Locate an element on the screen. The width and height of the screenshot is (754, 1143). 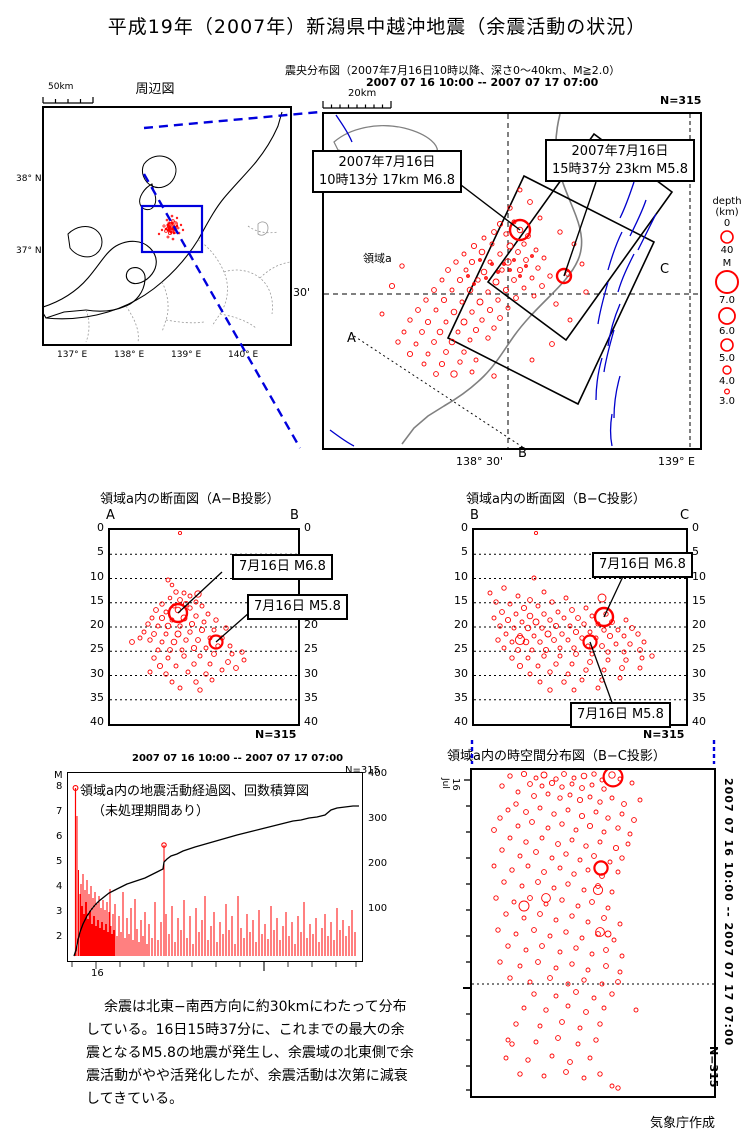
epicenter-count: N=315 is located at coordinates (681, 100).